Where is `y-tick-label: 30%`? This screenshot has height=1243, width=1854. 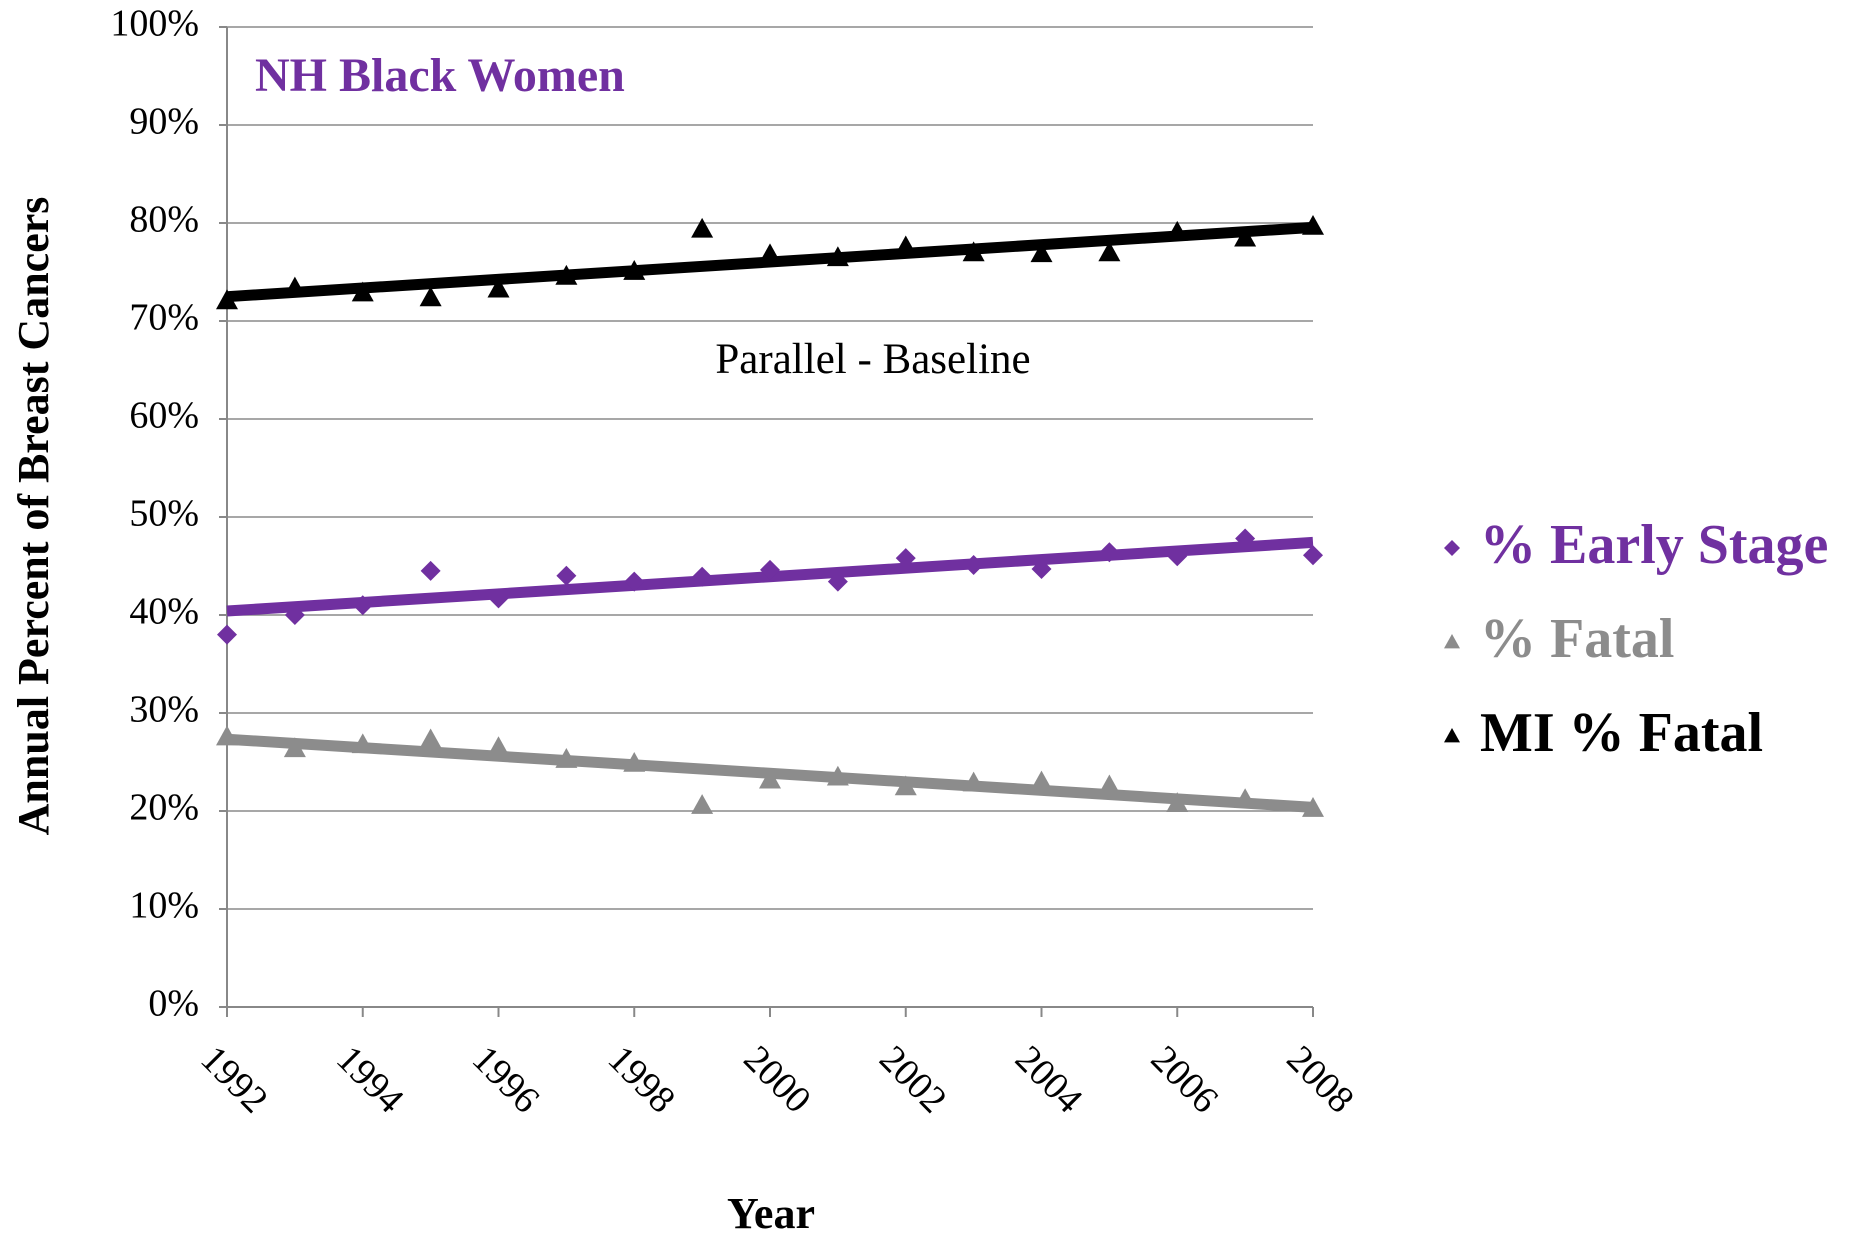 y-tick-label: 30% is located at coordinates (164, 710).